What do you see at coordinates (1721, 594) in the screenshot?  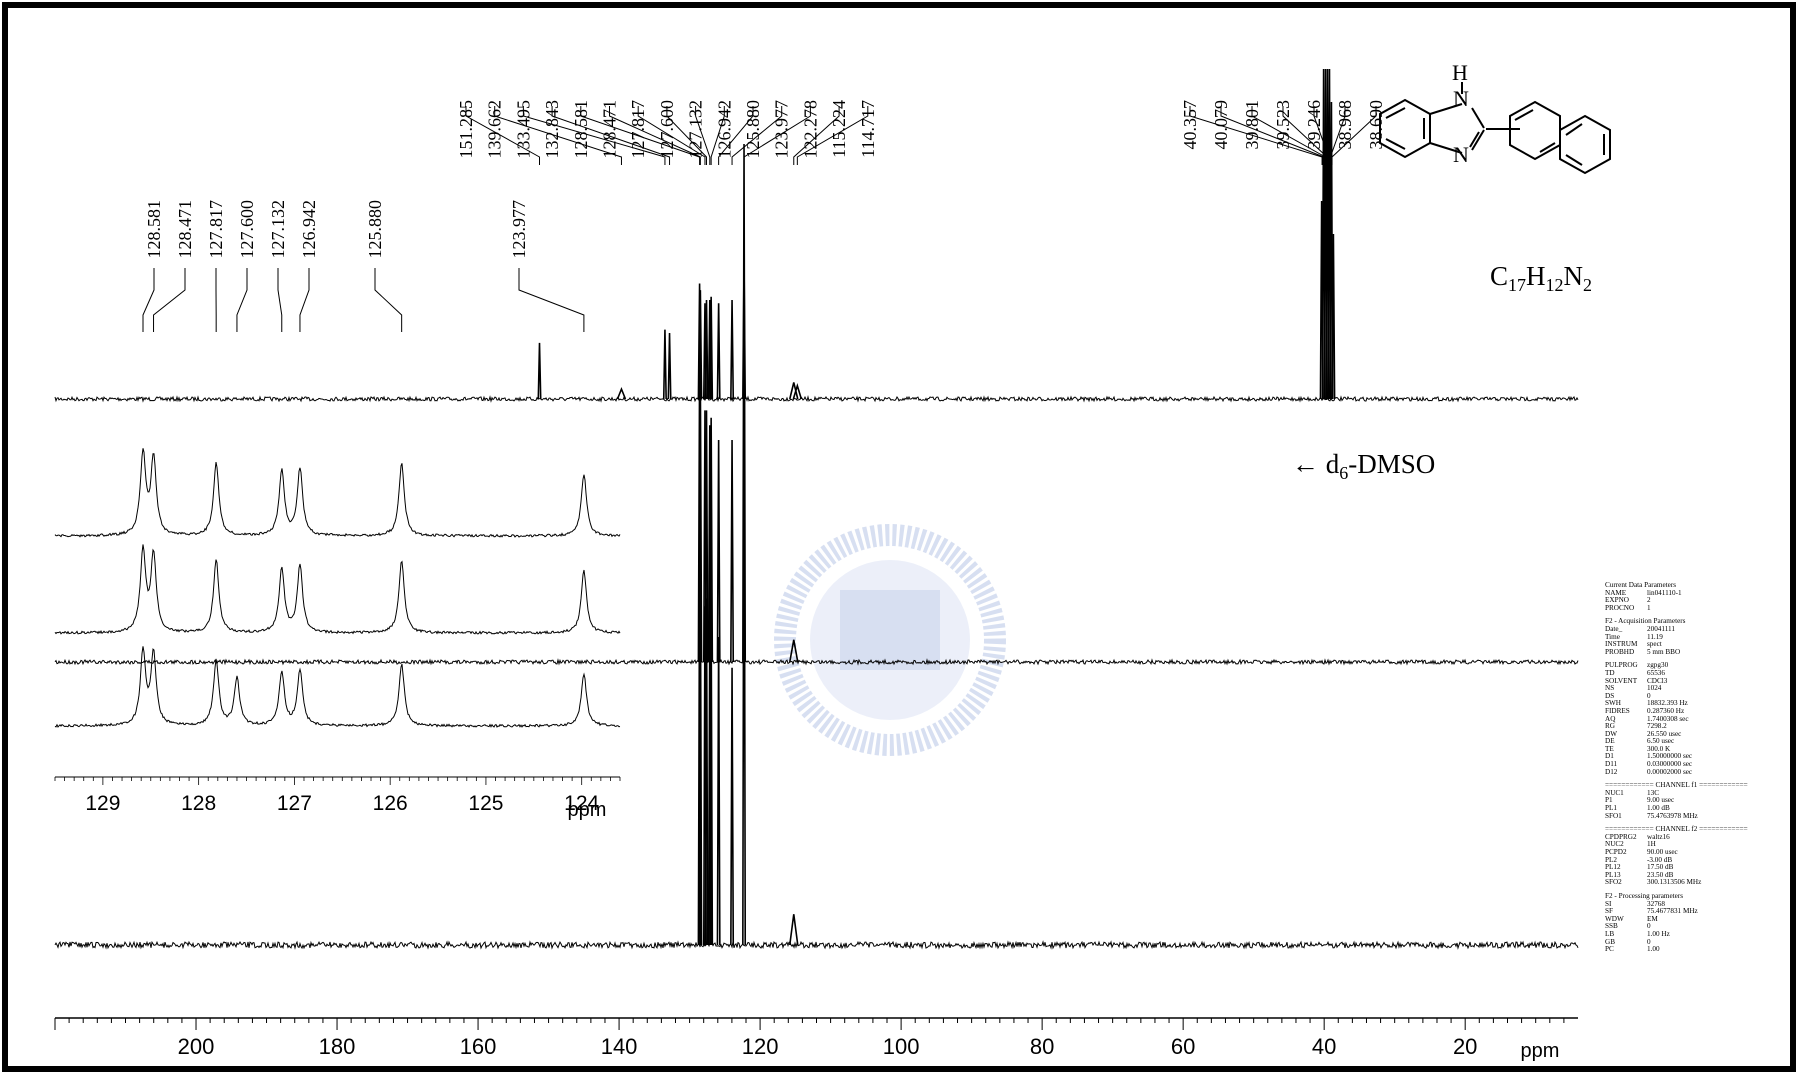 I see `param-value: lin041110-1` at bounding box center [1721, 594].